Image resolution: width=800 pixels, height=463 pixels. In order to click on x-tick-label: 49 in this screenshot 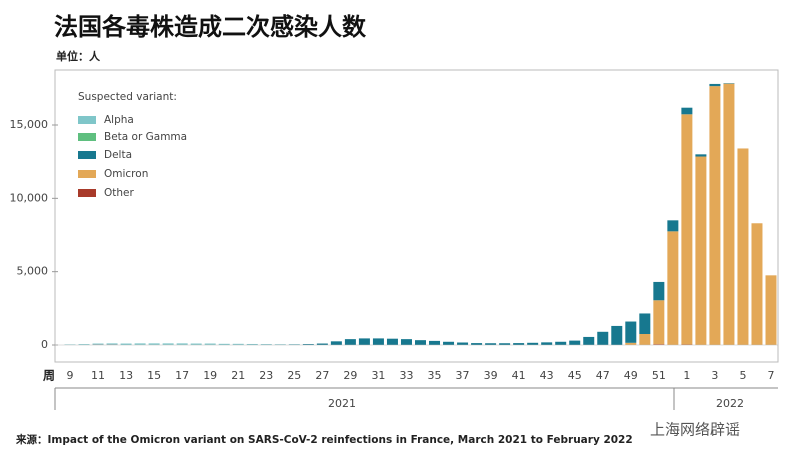, I will do `click(631, 375)`.